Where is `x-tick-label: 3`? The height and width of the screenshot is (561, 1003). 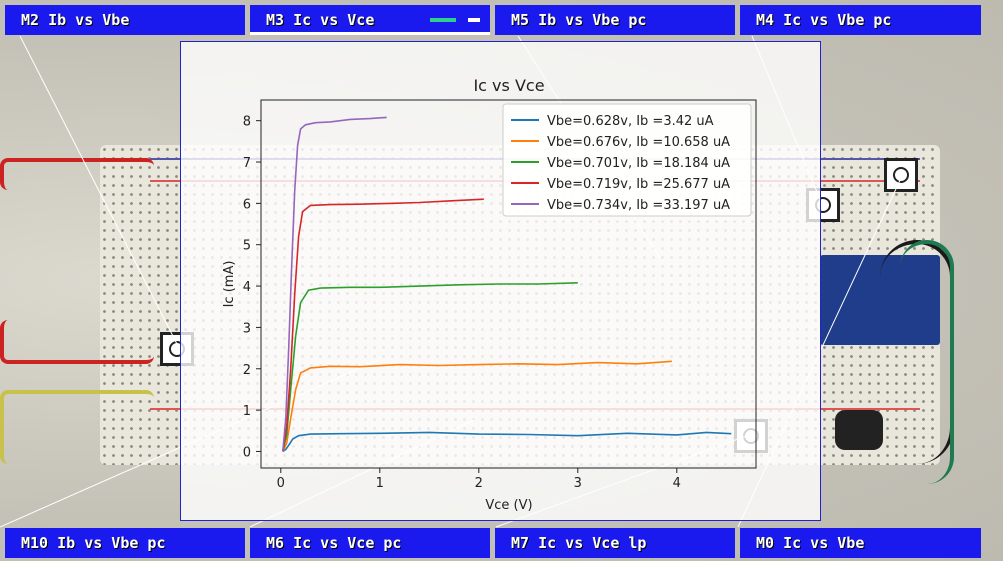
x-tick-label: 3 is located at coordinates (578, 483).